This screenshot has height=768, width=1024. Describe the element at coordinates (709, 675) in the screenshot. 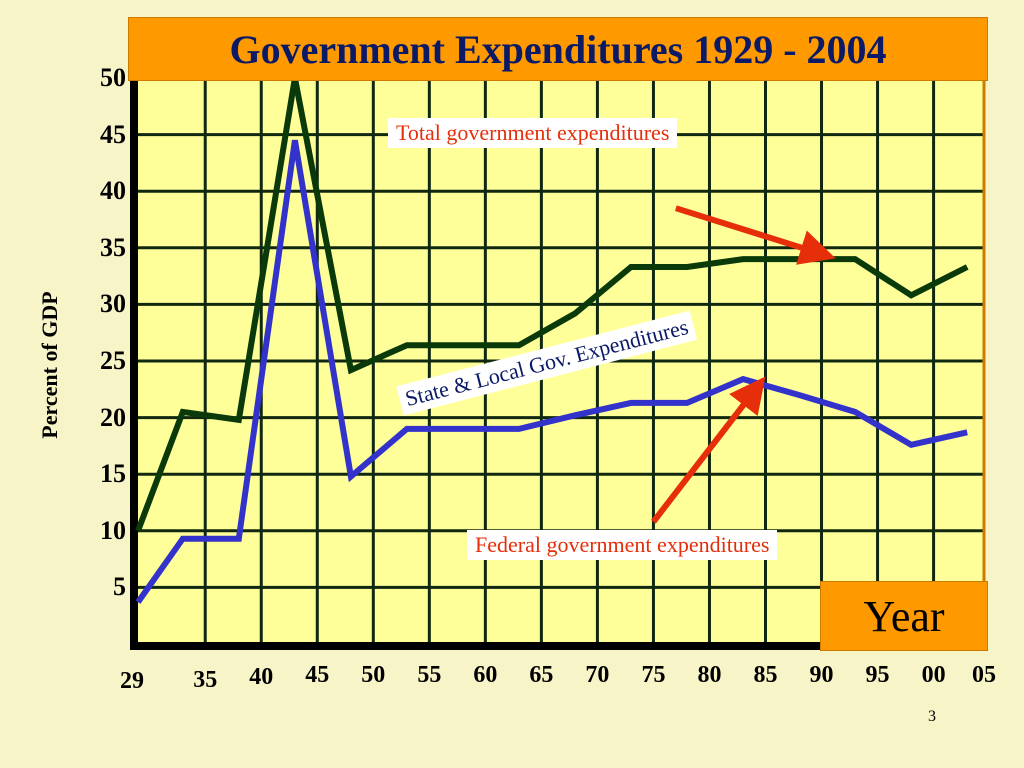

I see `x-tick-label: 80` at that location.